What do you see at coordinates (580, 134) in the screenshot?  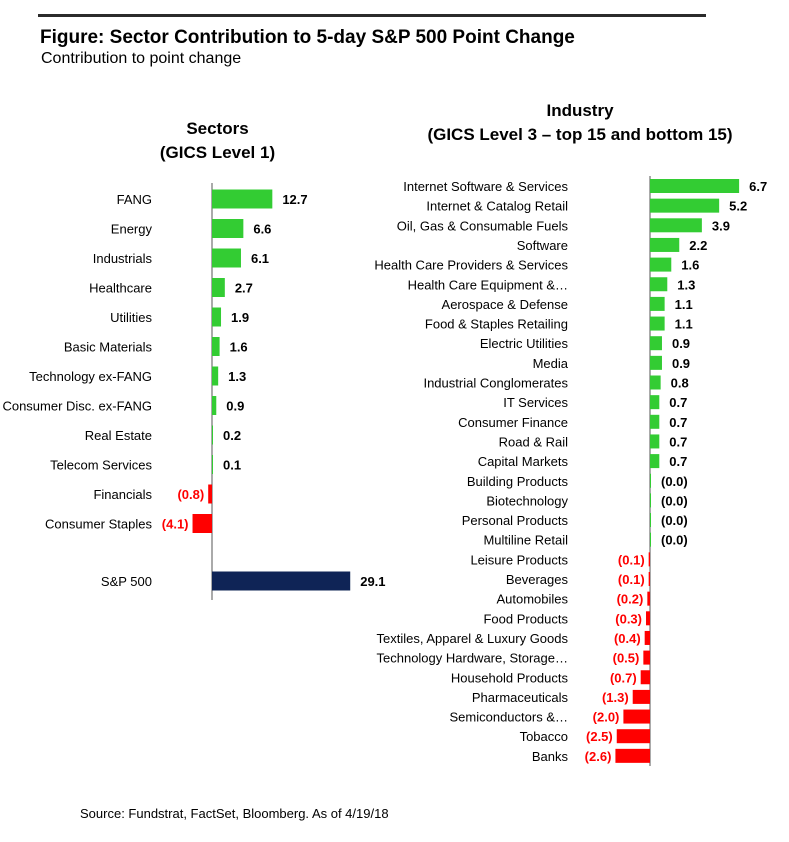 I see `industry-title-line2: (GICS Level 3 – top 15 and bottom 15)` at bounding box center [580, 134].